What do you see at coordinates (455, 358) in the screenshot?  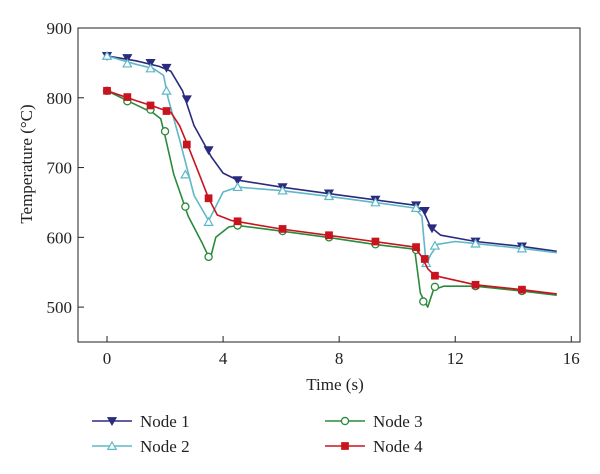 I see `x-tick-label: 12` at bounding box center [455, 358].